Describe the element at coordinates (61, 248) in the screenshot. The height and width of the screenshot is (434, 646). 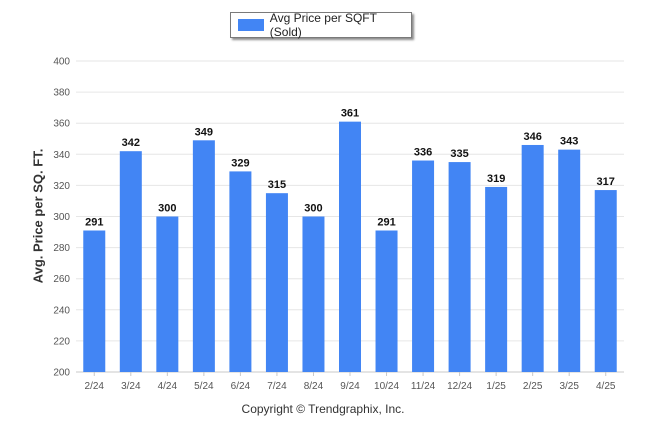
I see `y-tick-label: 280` at that location.